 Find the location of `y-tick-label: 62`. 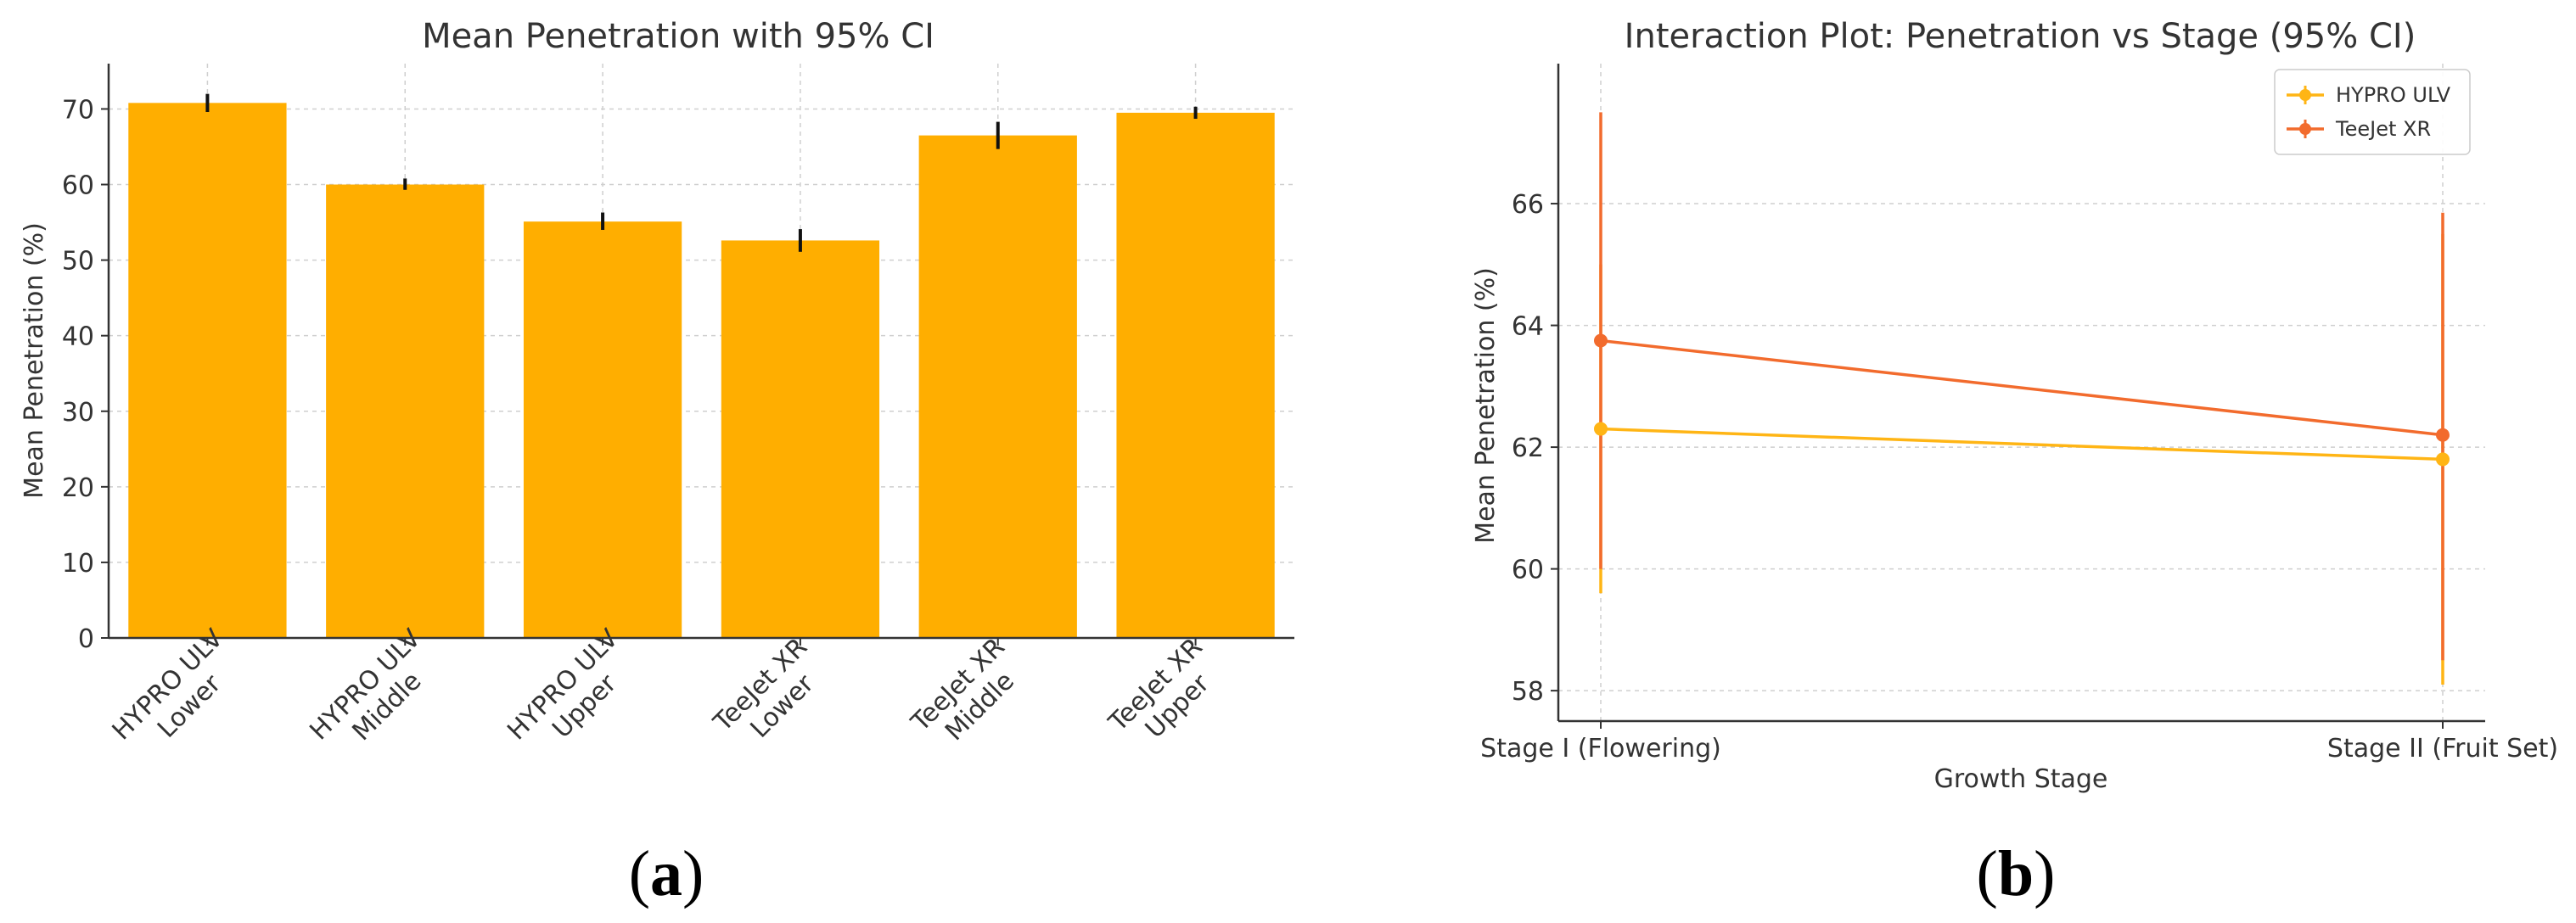

y-tick-label: 62 is located at coordinates (1528, 448).